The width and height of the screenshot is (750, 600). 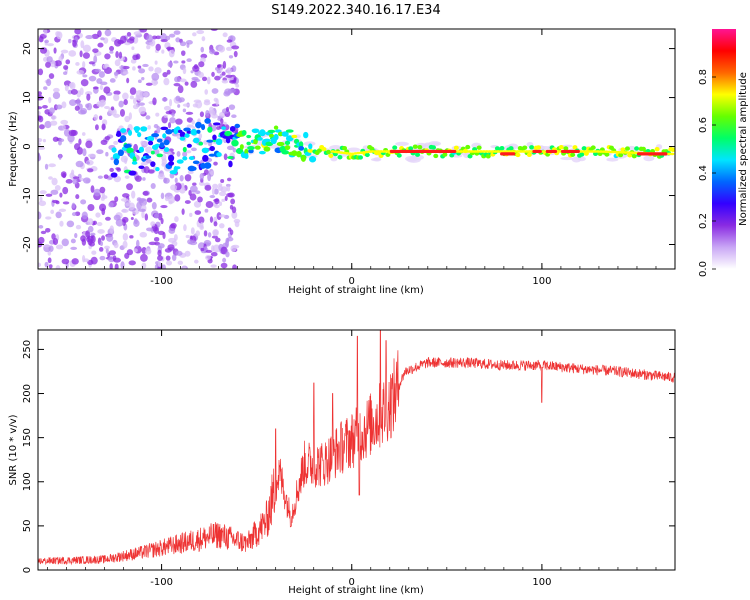 What do you see at coordinates (13, 449) in the screenshot?
I see `snr-y-axis-label: SNR (10 * v/v)` at bounding box center [13, 449].